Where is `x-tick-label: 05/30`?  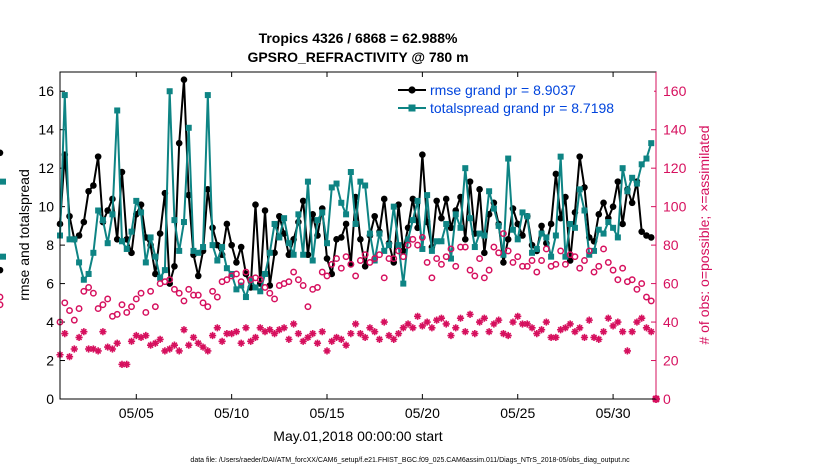
x-tick-label: 05/30 is located at coordinates (613, 413).